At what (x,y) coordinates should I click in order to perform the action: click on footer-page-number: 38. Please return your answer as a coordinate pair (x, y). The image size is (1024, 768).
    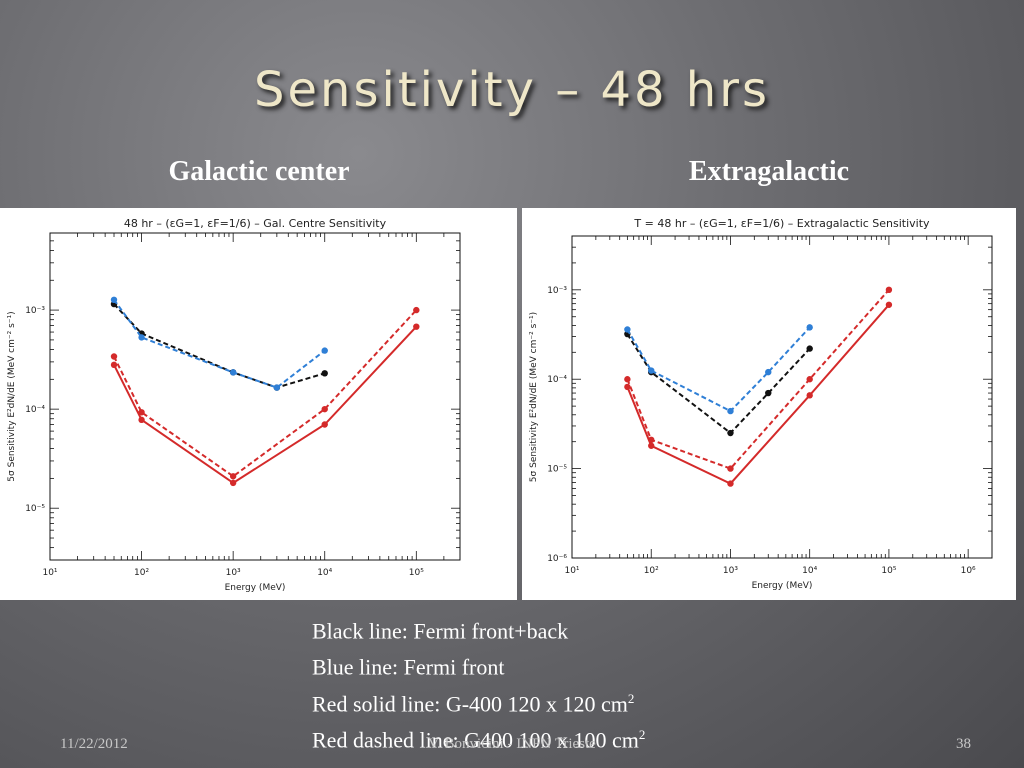
    Looking at the image, I should click on (963, 744).